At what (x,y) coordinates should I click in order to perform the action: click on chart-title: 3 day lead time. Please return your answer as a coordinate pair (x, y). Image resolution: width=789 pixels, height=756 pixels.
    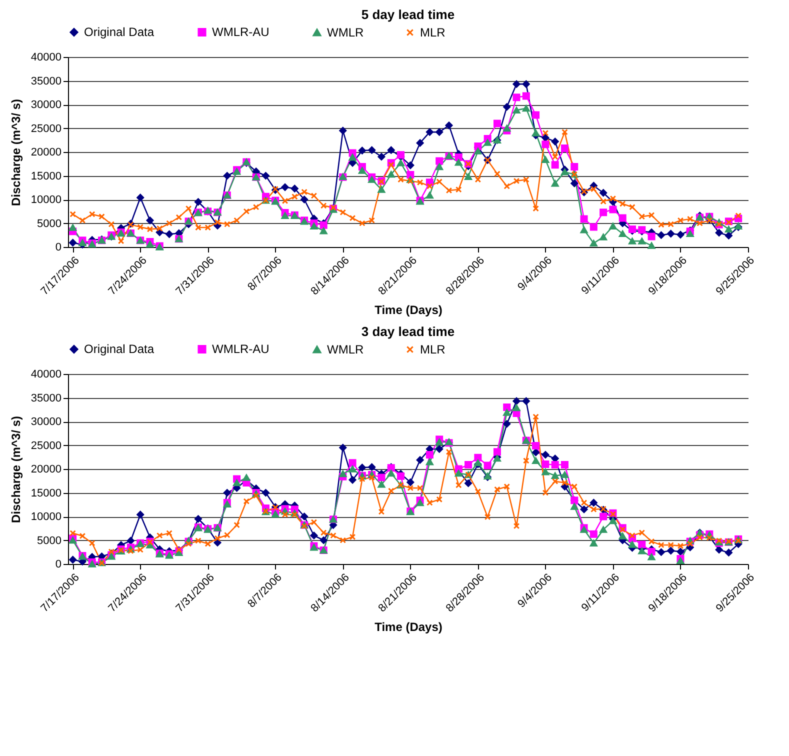
    Looking at the image, I should click on (408, 331).